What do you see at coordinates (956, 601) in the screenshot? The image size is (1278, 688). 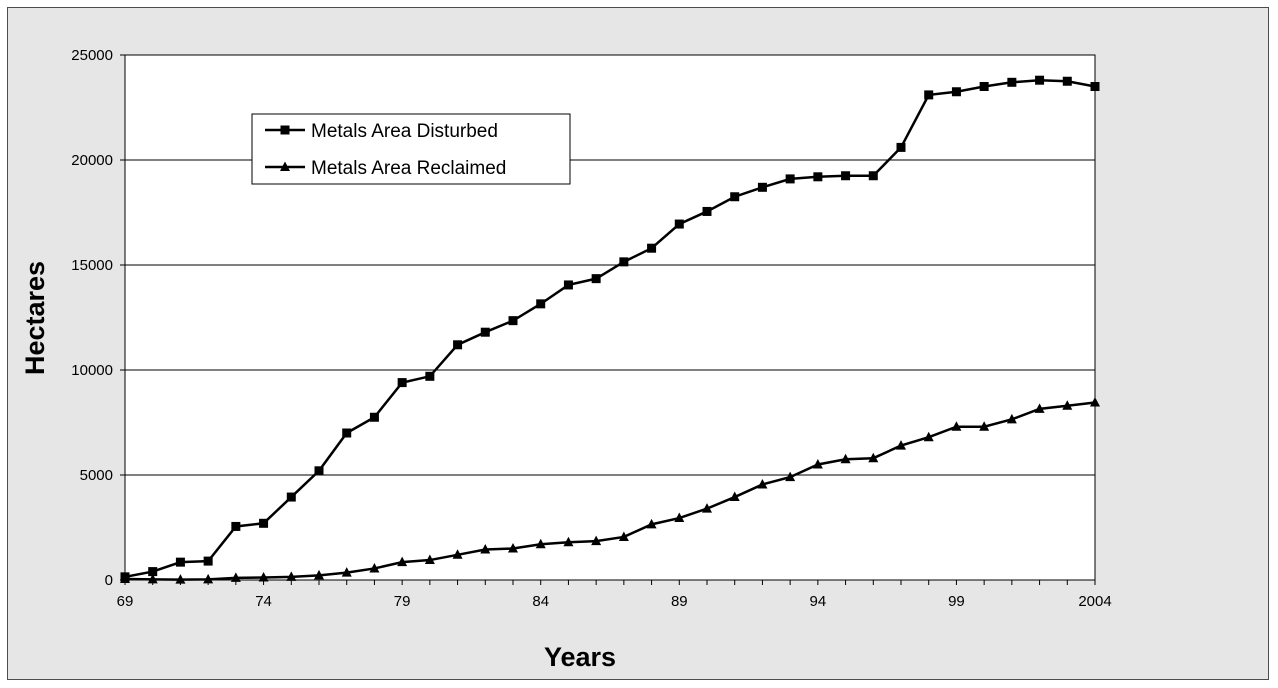 I see `x-tick-label: 99` at bounding box center [956, 601].